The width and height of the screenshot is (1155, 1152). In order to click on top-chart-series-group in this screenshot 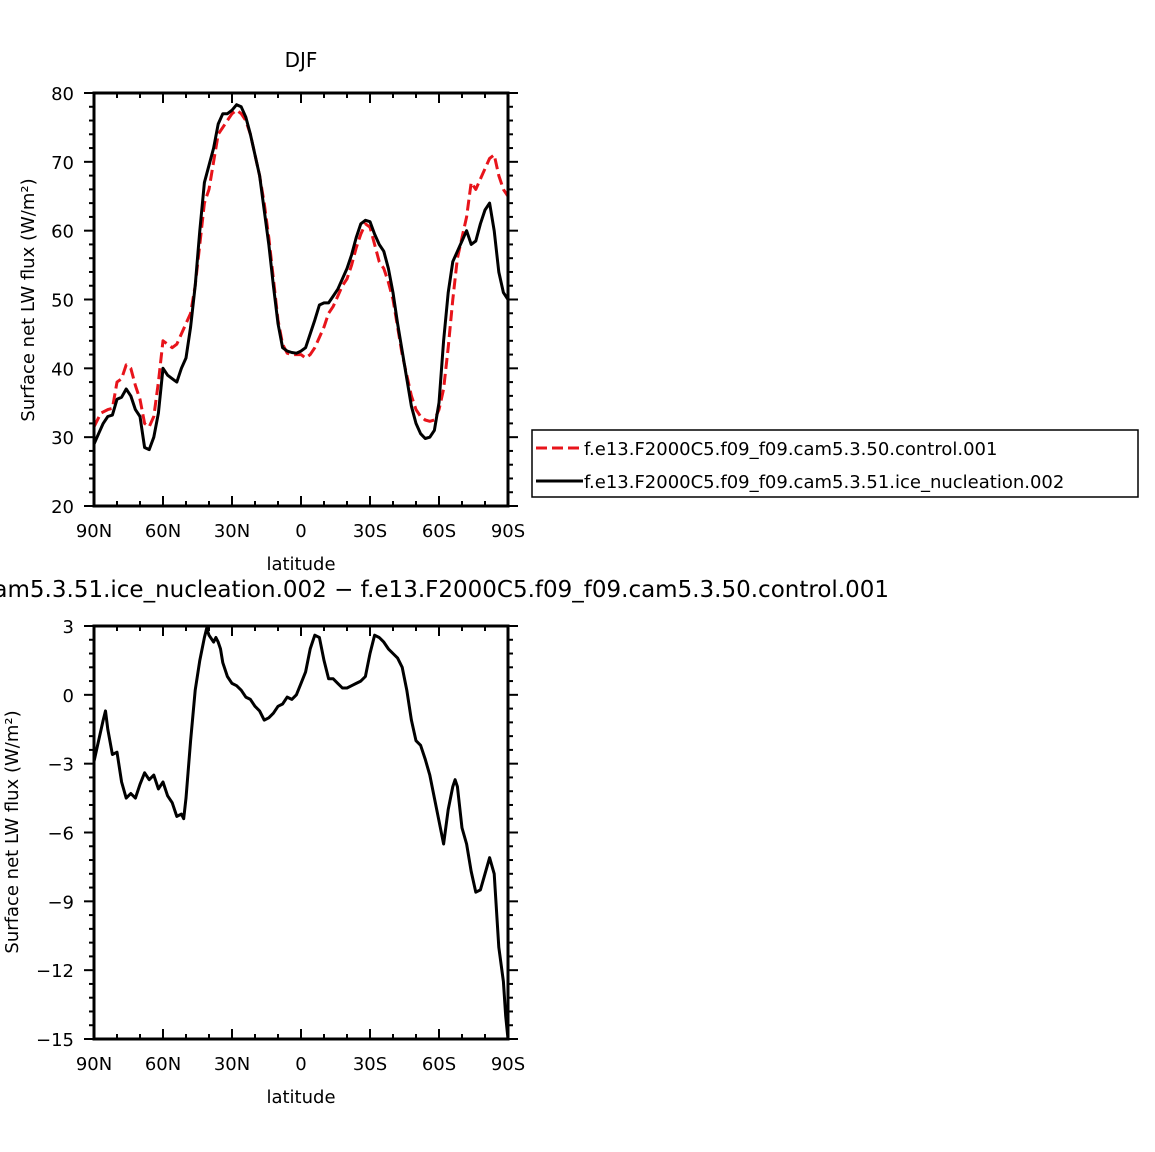, I will do `click(301, 277)`.